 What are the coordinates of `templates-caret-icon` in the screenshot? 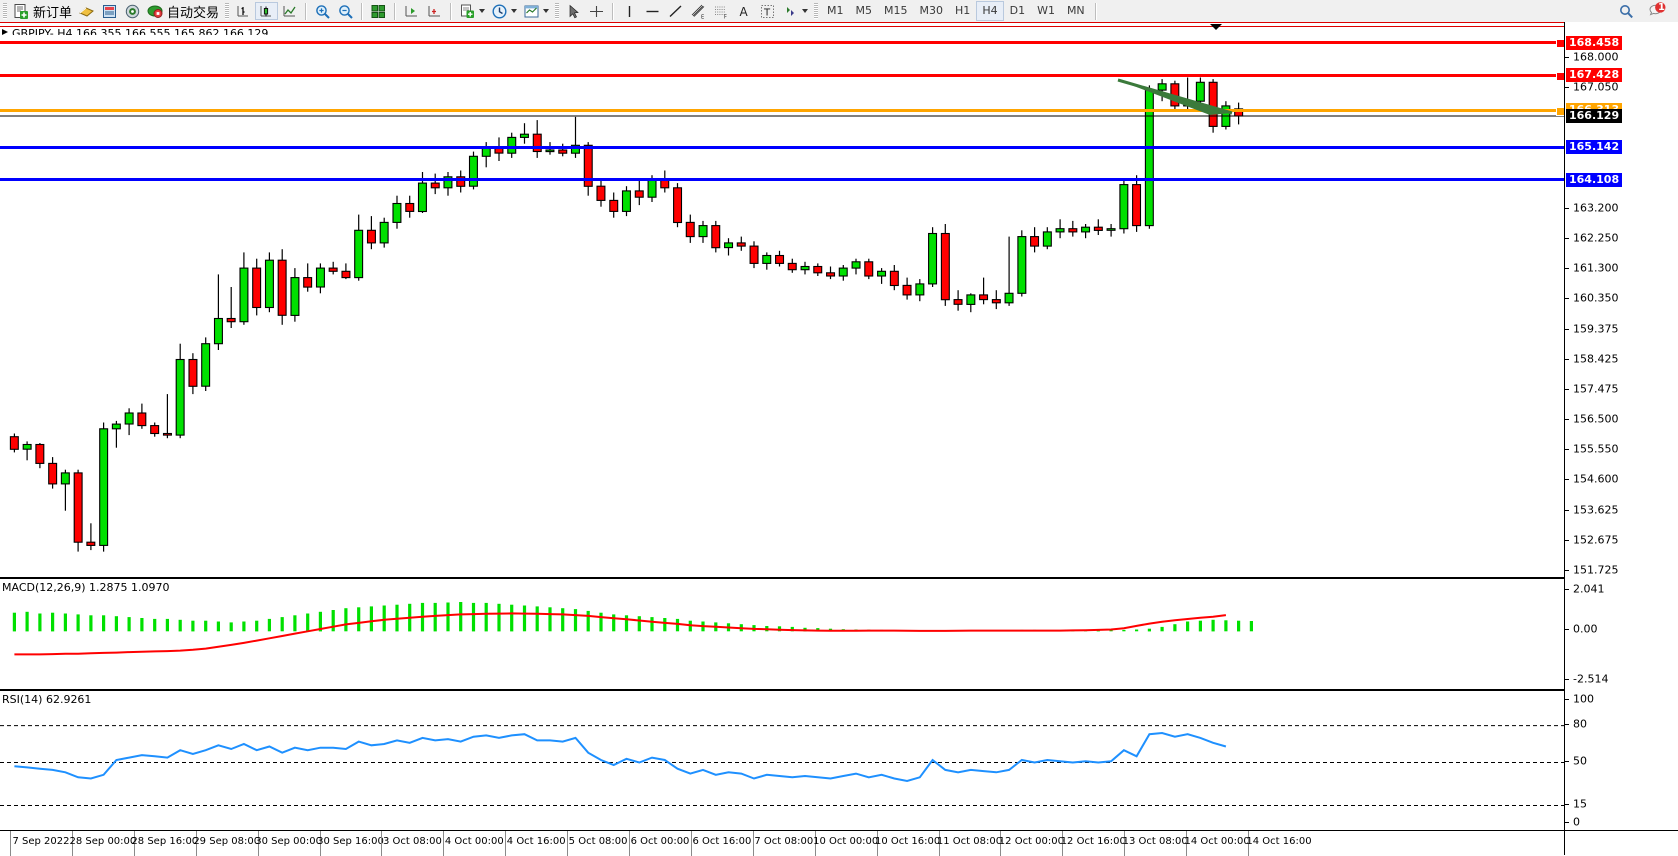 It's located at (546, 11).